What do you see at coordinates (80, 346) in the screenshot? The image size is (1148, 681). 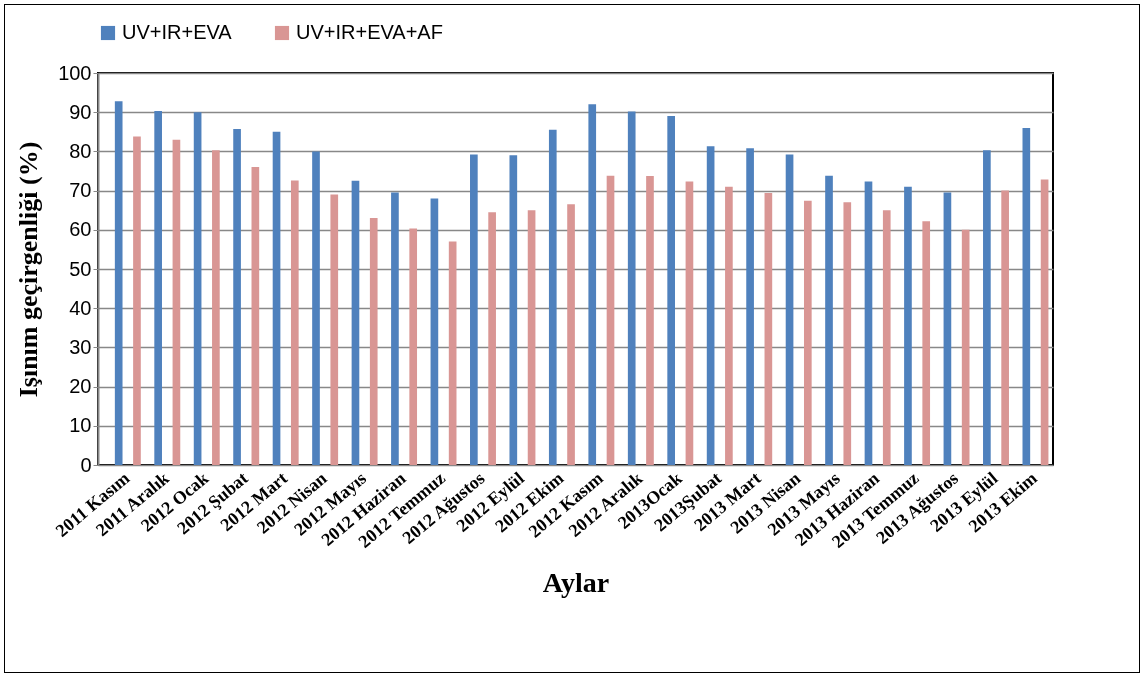 I see `y-tick-label: 30` at bounding box center [80, 346].